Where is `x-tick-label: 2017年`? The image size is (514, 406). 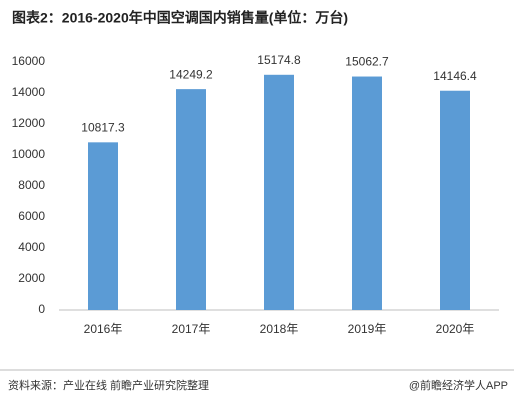 x-tick-label: 2017年 is located at coordinates (191, 329).